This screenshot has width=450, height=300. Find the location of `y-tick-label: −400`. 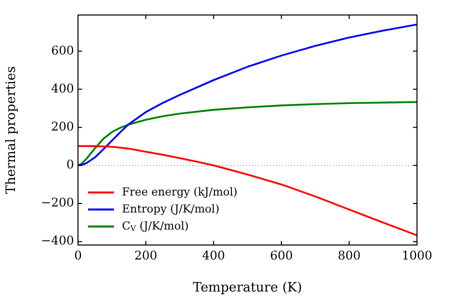

y-tick-label: −400 is located at coordinates (57, 241).